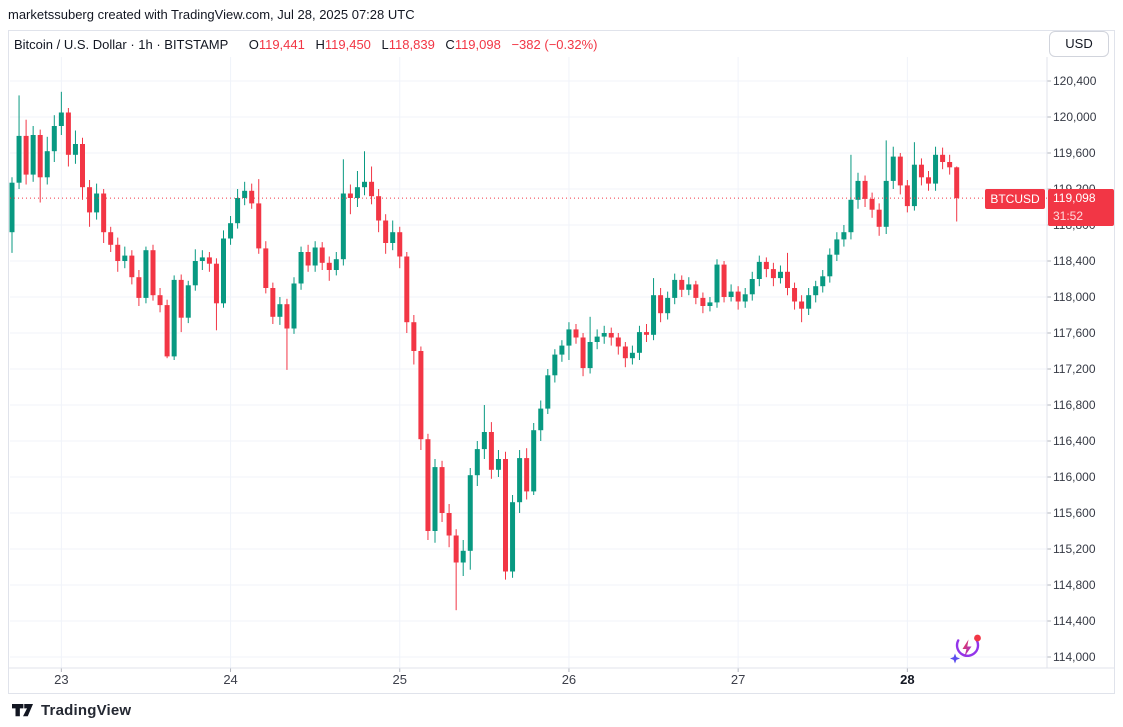 This screenshot has width=1123, height=727. What do you see at coordinates (1074, 297) in the screenshot?
I see `price-tick-label: 118,000` at bounding box center [1074, 297].